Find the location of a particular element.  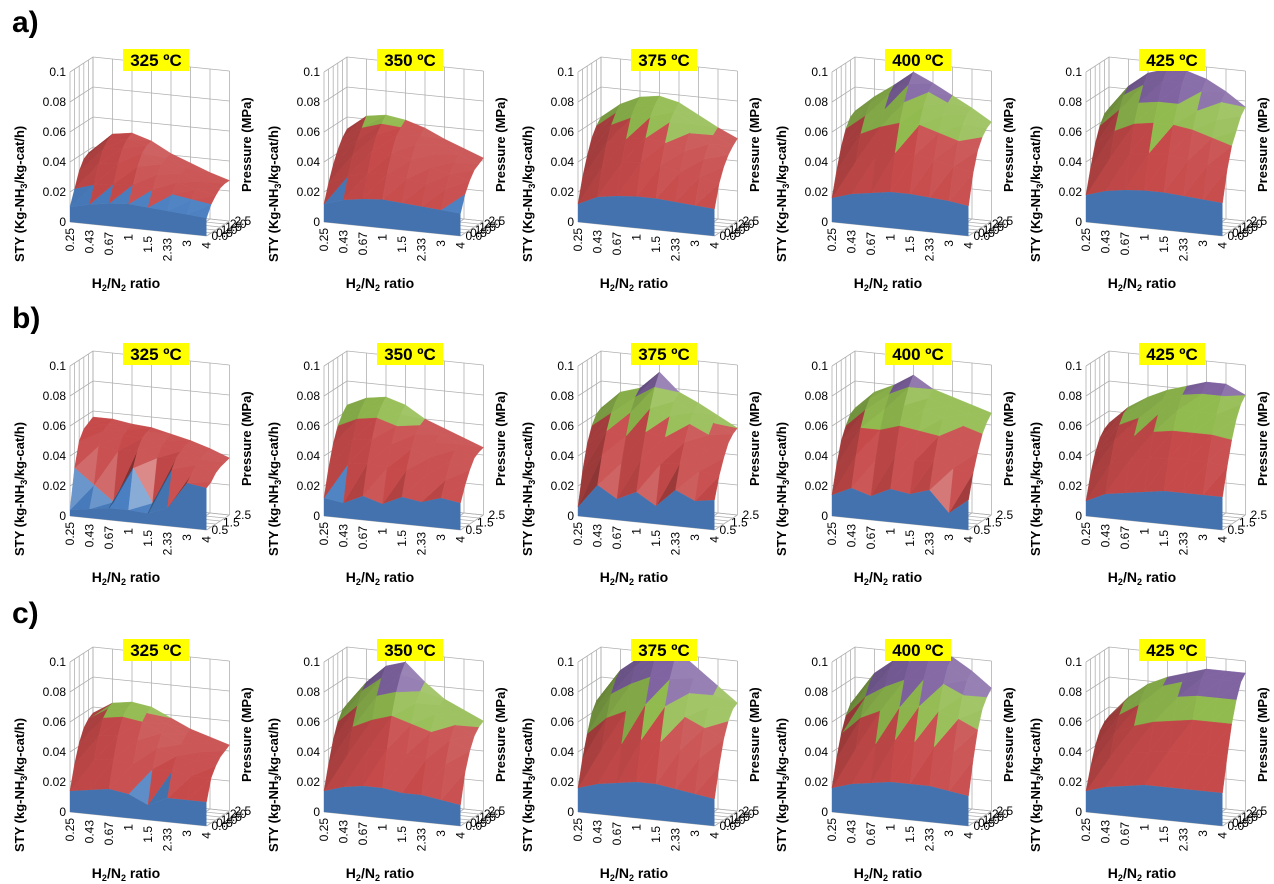

x-tick-label: 1.5 is located at coordinates (910, 538).